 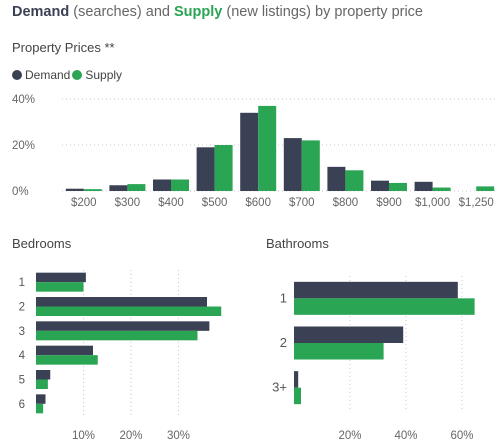 What do you see at coordinates (41, 12) in the screenshot?
I see `headline-demand-word: Demand` at bounding box center [41, 12].